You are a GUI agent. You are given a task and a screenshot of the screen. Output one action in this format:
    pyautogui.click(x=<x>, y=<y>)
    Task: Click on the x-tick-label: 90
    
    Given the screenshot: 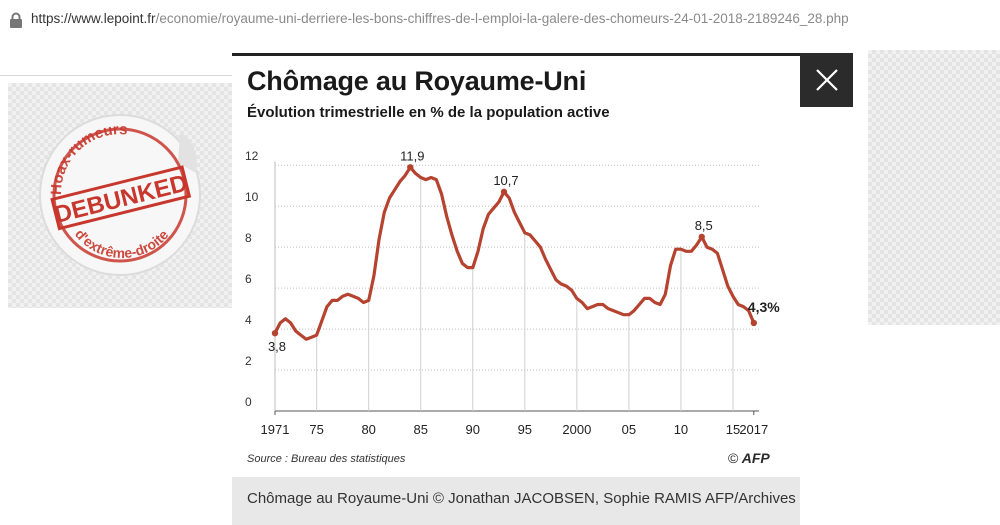 What is the action you would take?
    pyautogui.click(x=473, y=429)
    